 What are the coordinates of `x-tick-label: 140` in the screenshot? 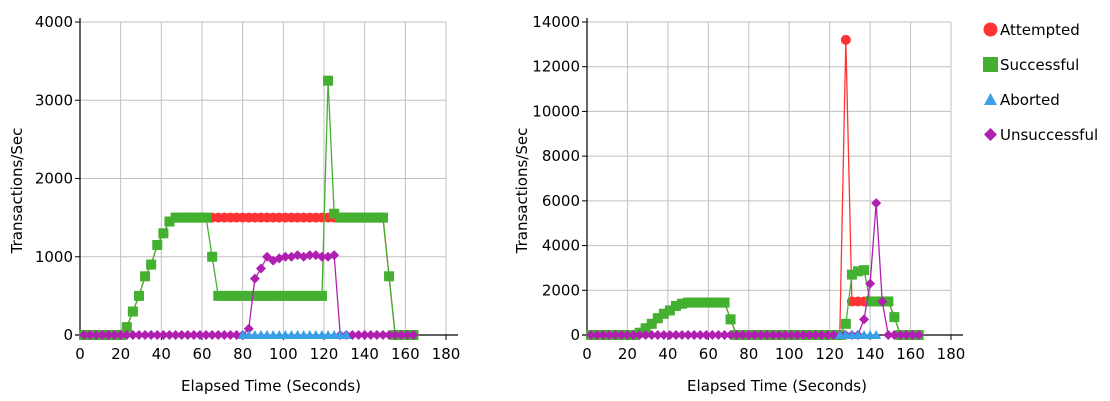 It's located at (364, 354).